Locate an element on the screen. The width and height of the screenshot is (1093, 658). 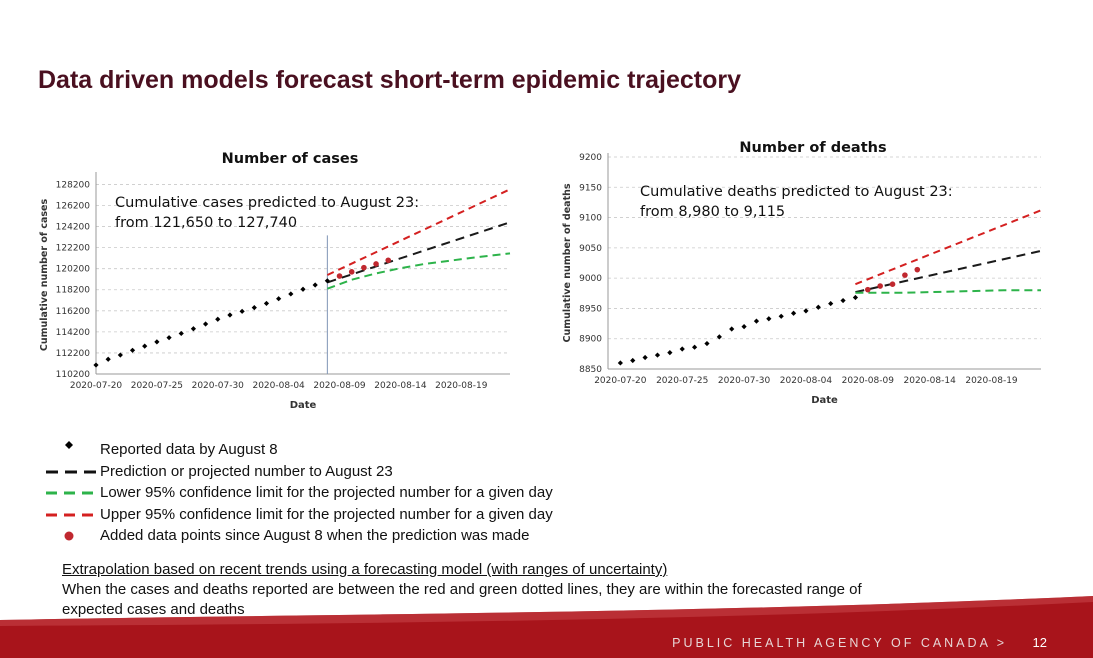
forecast-annotation: from 8,980 to 9,115 is located at coordinates (712, 212).